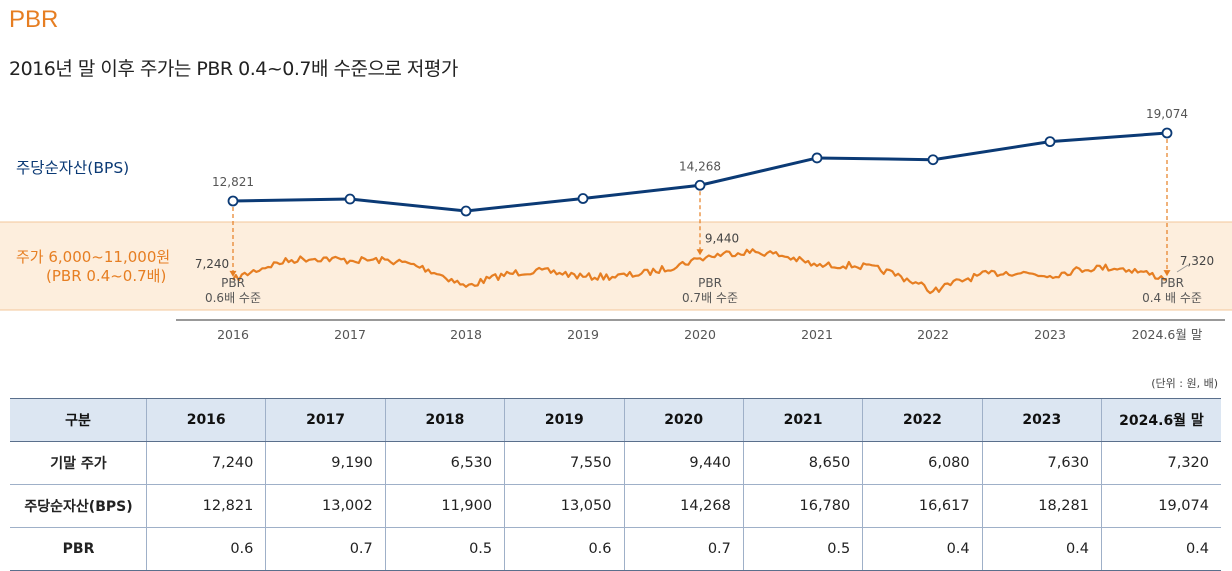 Image resolution: width=1232 pixels, height=571 pixels. I want to click on table-cell: 14,268, so click(683, 506).